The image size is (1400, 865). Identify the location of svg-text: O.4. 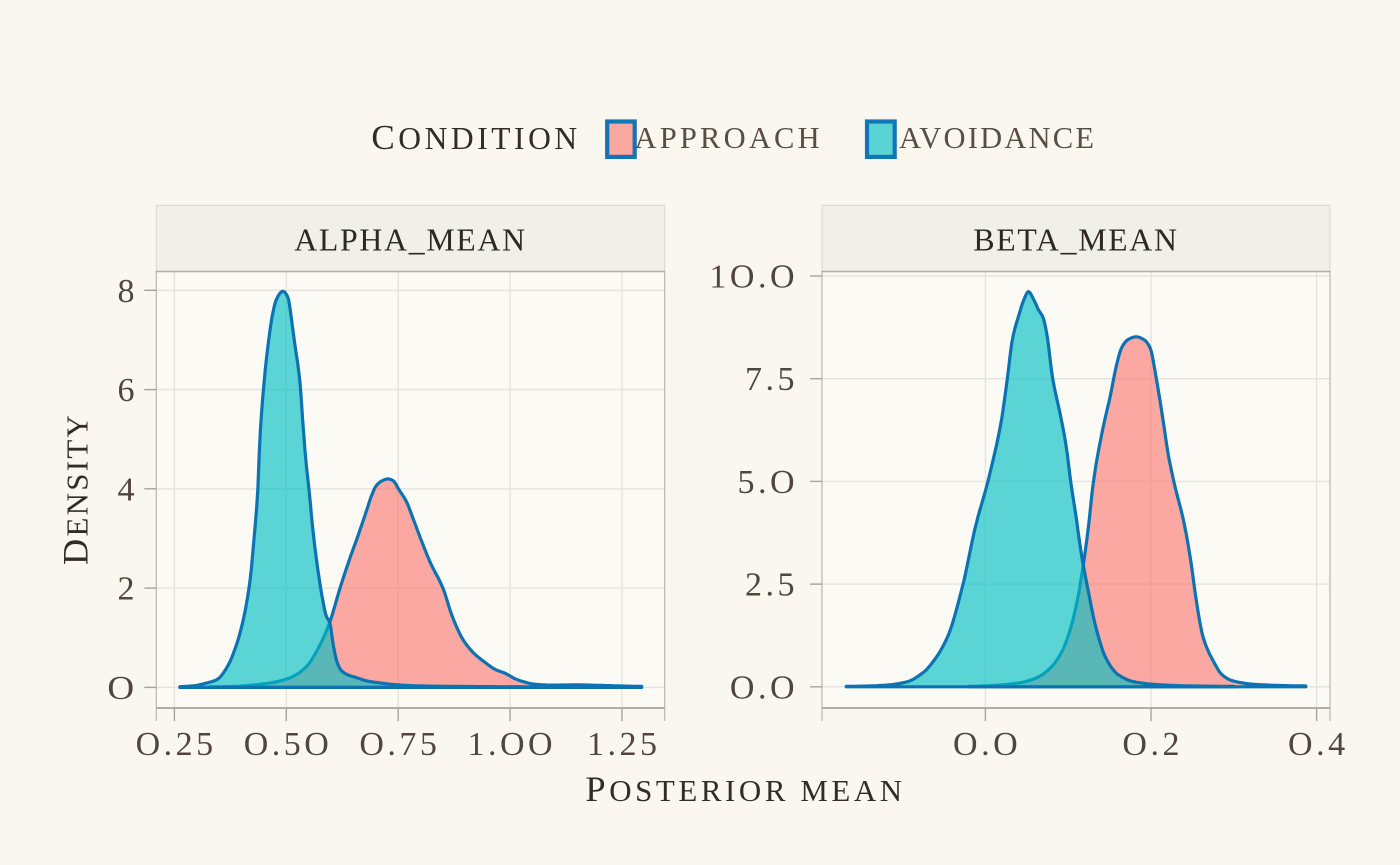
(1318, 744).